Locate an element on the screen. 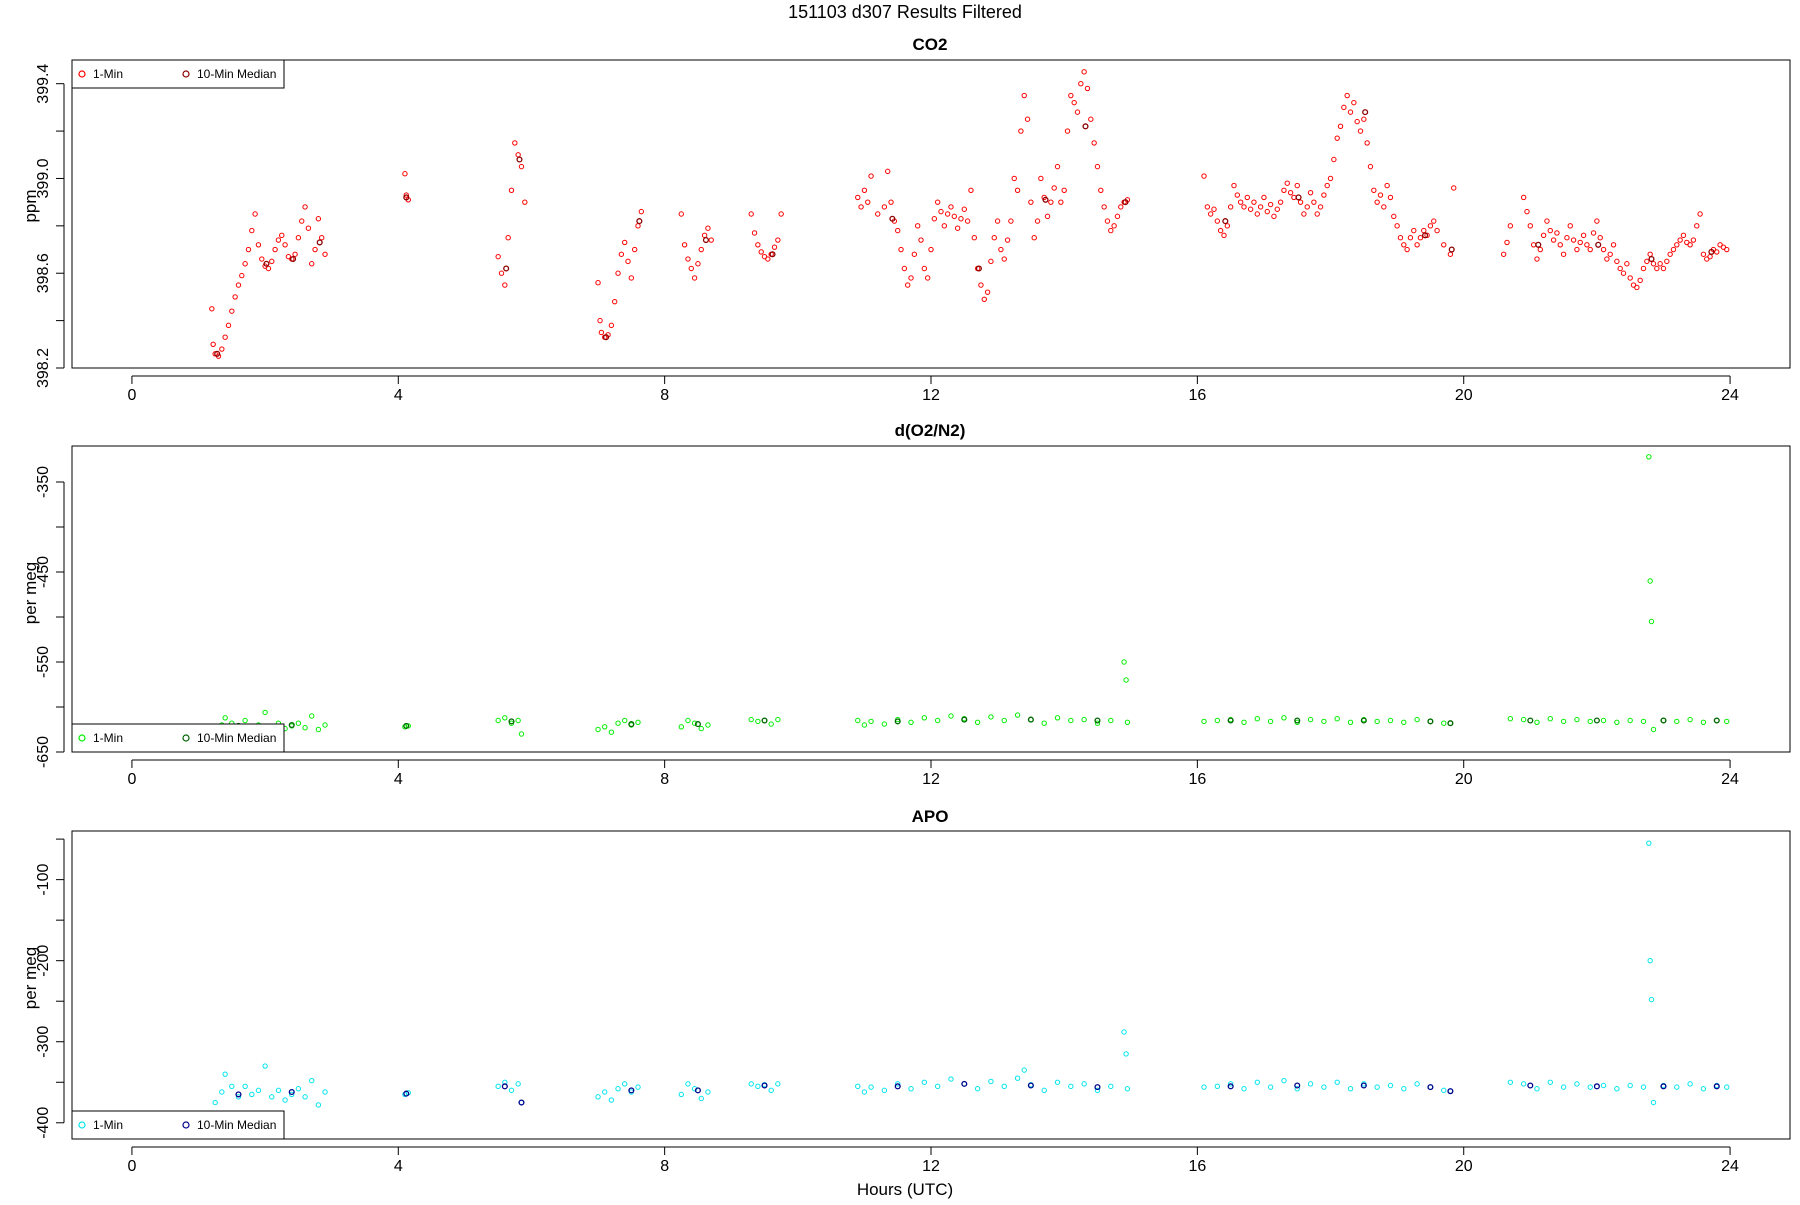 The width and height of the screenshot is (1800, 1205). legend-label: 10-Min Median is located at coordinates (236, 1125).